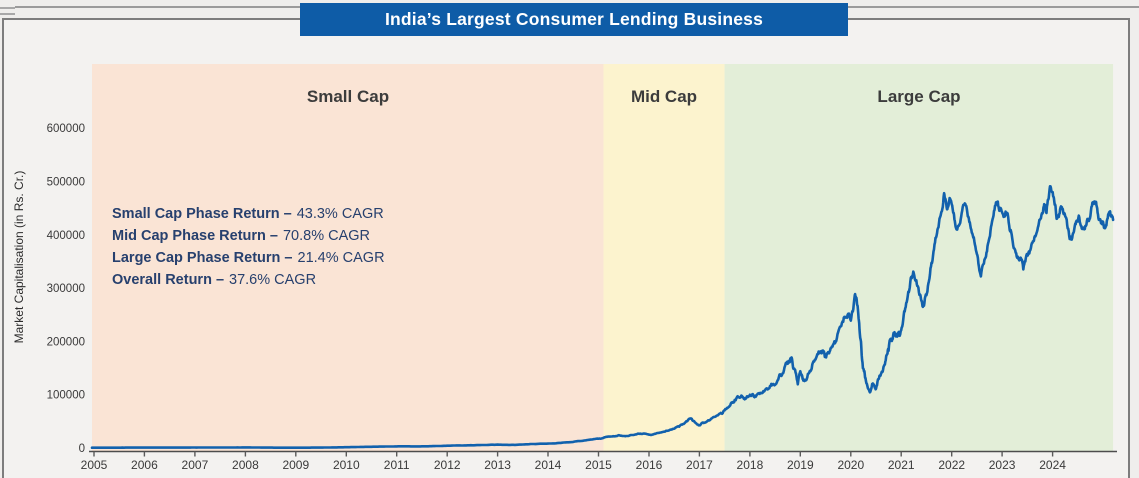 Image resolution: width=1139 pixels, height=478 pixels. What do you see at coordinates (245, 465) in the screenshot?
I see `x-tick-label: 2008` at bounding box center [245, 465].